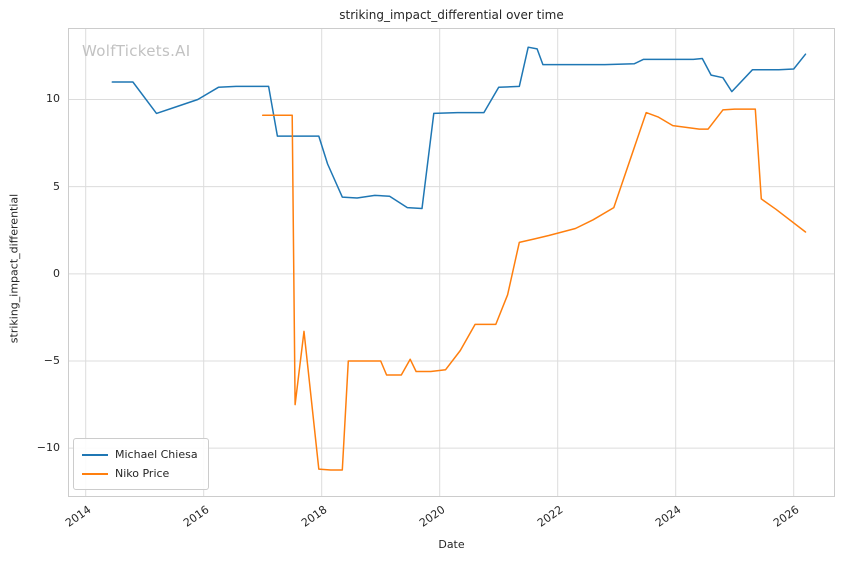 The height and width of the screenshot is (561, 850). Describe the element at coordinates (668, 516) in the screenshot. I see `x-tick-label: 2024` at that location.